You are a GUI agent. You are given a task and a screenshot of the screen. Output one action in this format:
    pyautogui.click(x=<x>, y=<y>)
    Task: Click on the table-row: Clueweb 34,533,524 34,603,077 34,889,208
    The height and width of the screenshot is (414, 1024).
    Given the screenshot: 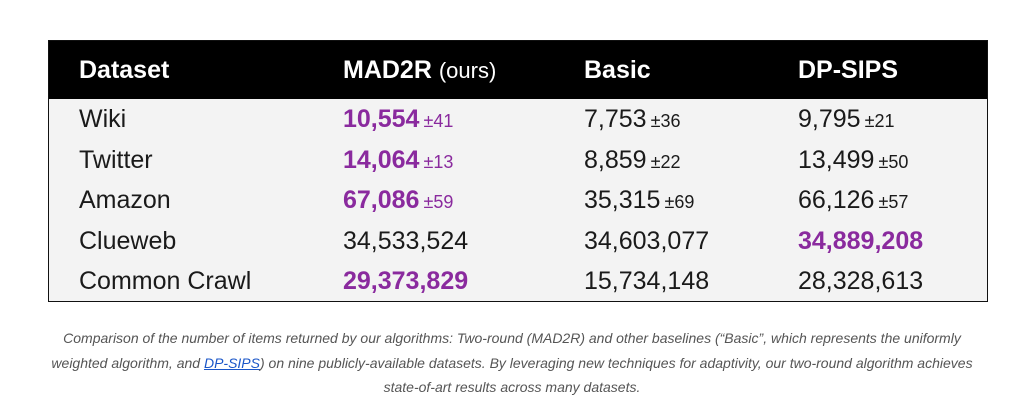 What is the action you would take?
    pyautogui.click(x=518, y=241)
    